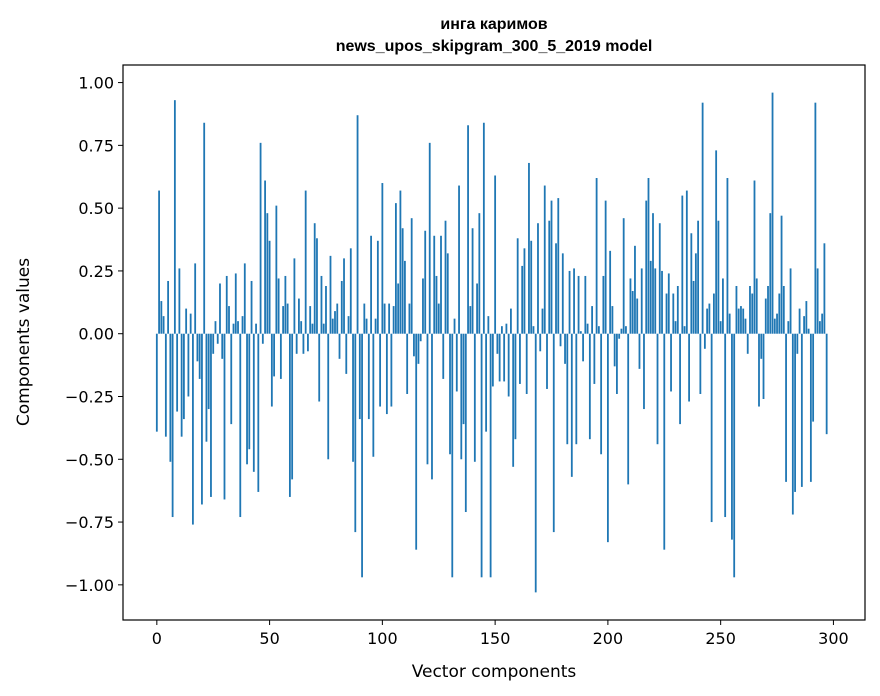  What do you see at coordinates (608, 638) in the screenshot?
I see `x-tick-label: 200` at bounding box center [608, 638].